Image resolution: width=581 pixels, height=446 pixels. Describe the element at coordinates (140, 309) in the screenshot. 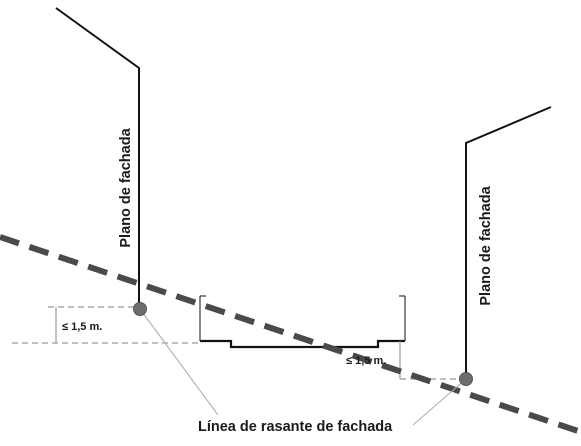

I see `left-grade-intersection-point` at that location.